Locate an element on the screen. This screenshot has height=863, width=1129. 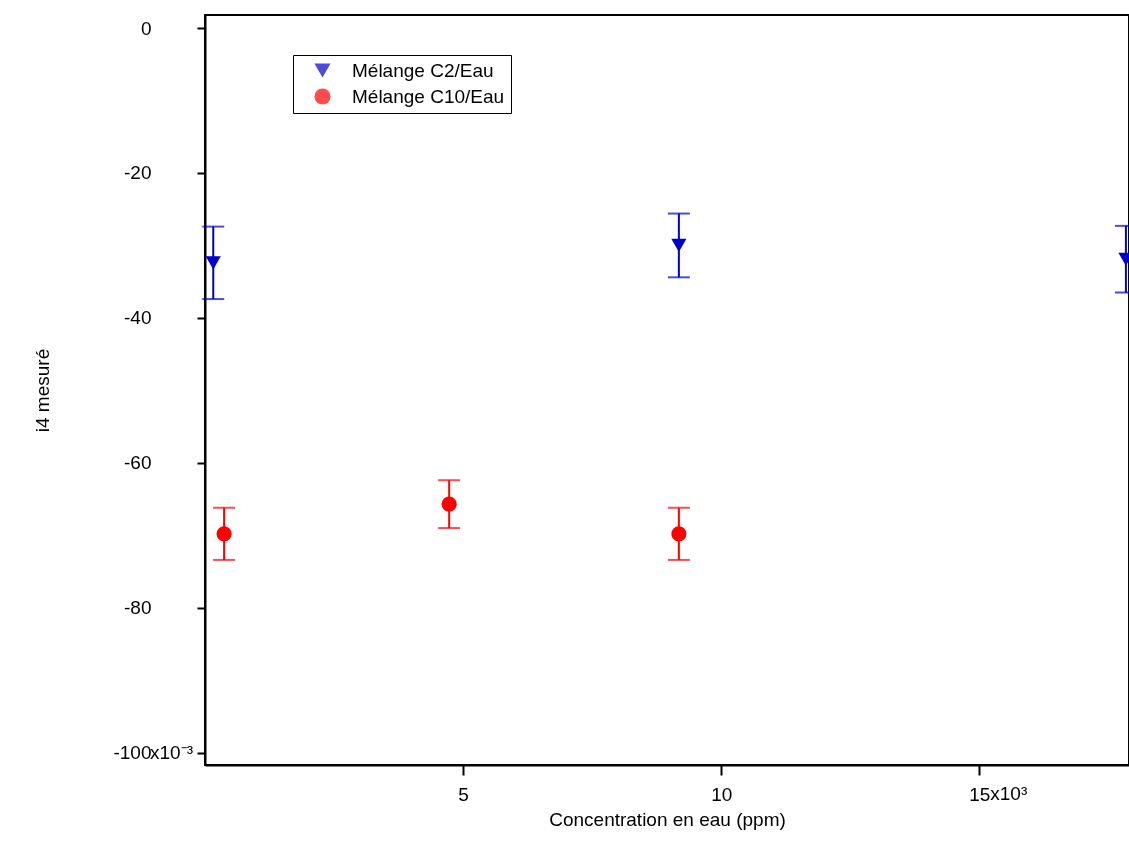
x-tick-label: 5 is located at coordinates (463, 794).